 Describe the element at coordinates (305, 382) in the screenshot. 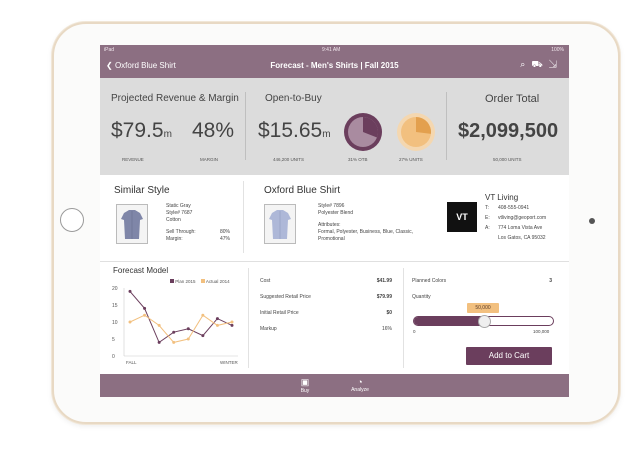

I see `buy-icon: ▣` at that location.